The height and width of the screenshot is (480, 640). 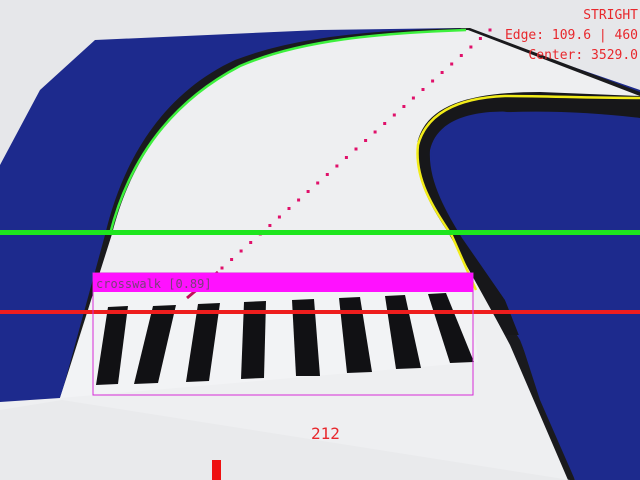 I want to click on crosswalk-stripes, so click(x=285, y=339).